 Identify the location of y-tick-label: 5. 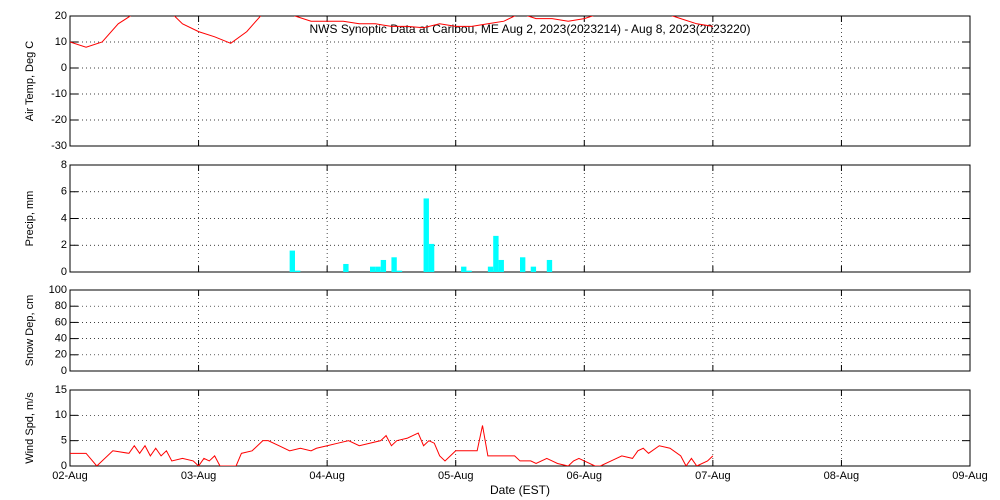
(64, 441).